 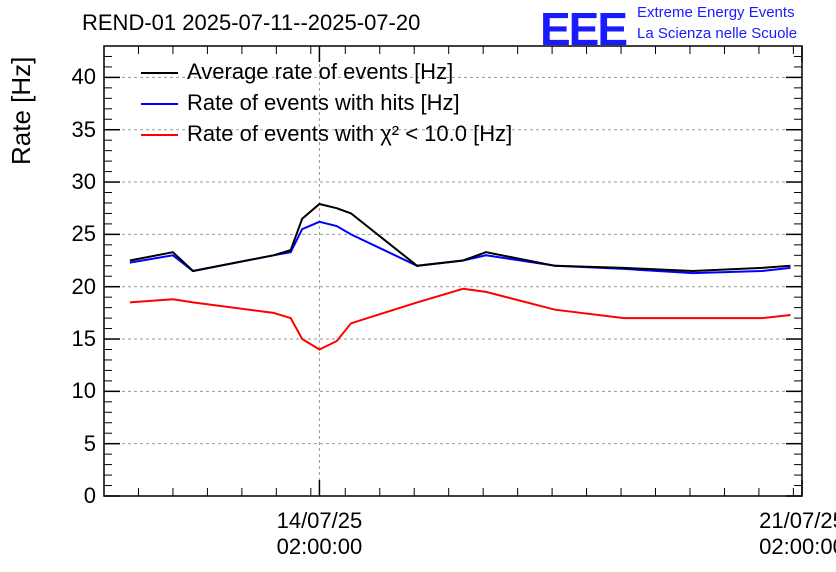 I want to click on y-tick-label: 35, so click(x=83, y=129).